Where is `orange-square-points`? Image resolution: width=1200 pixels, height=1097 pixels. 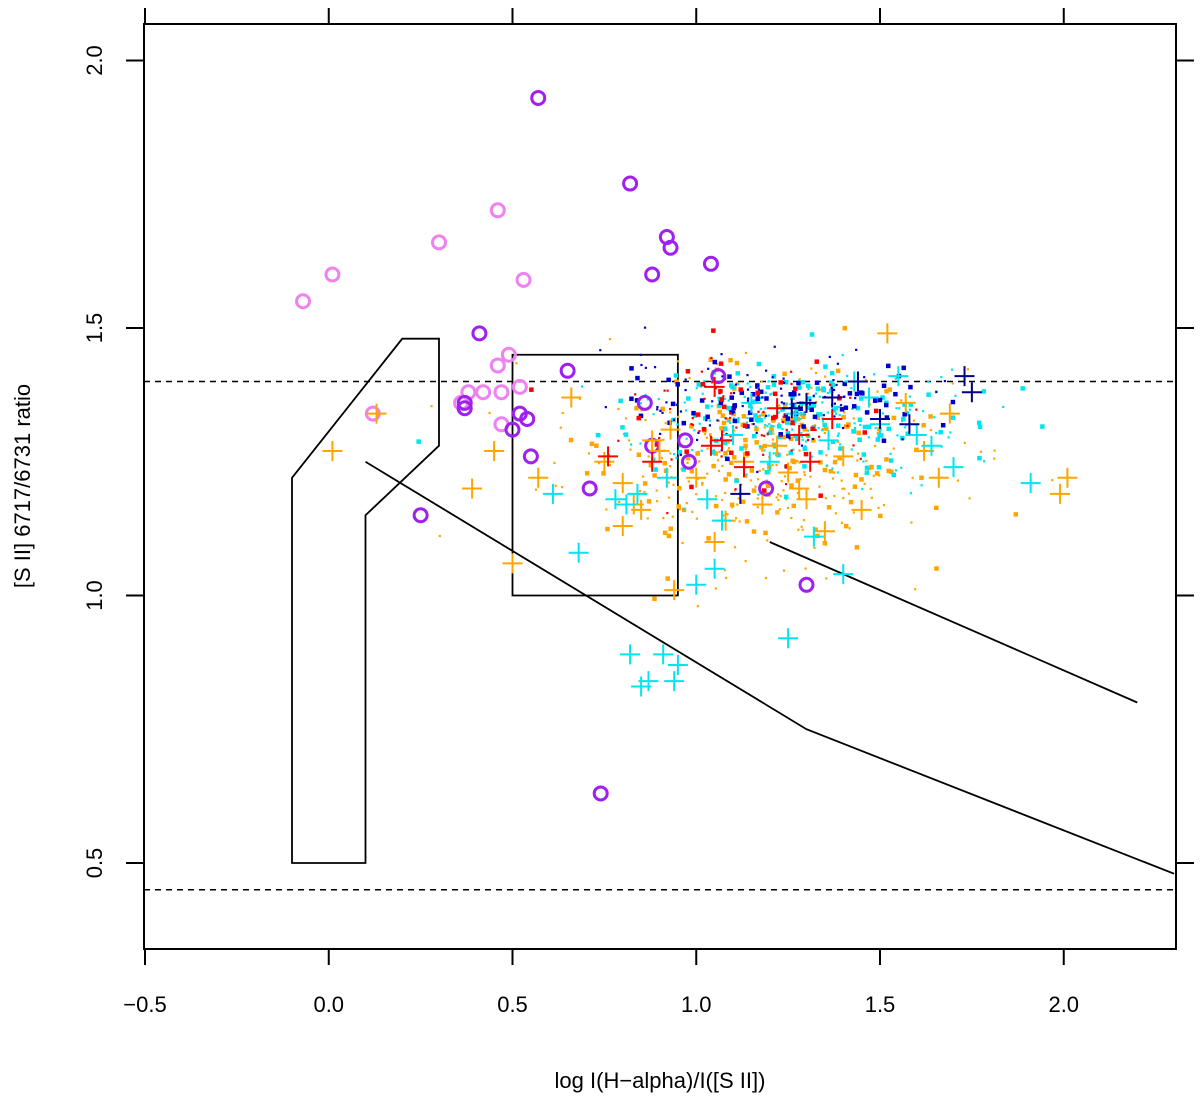 orange-square-points is located at coordinates (742, 466).